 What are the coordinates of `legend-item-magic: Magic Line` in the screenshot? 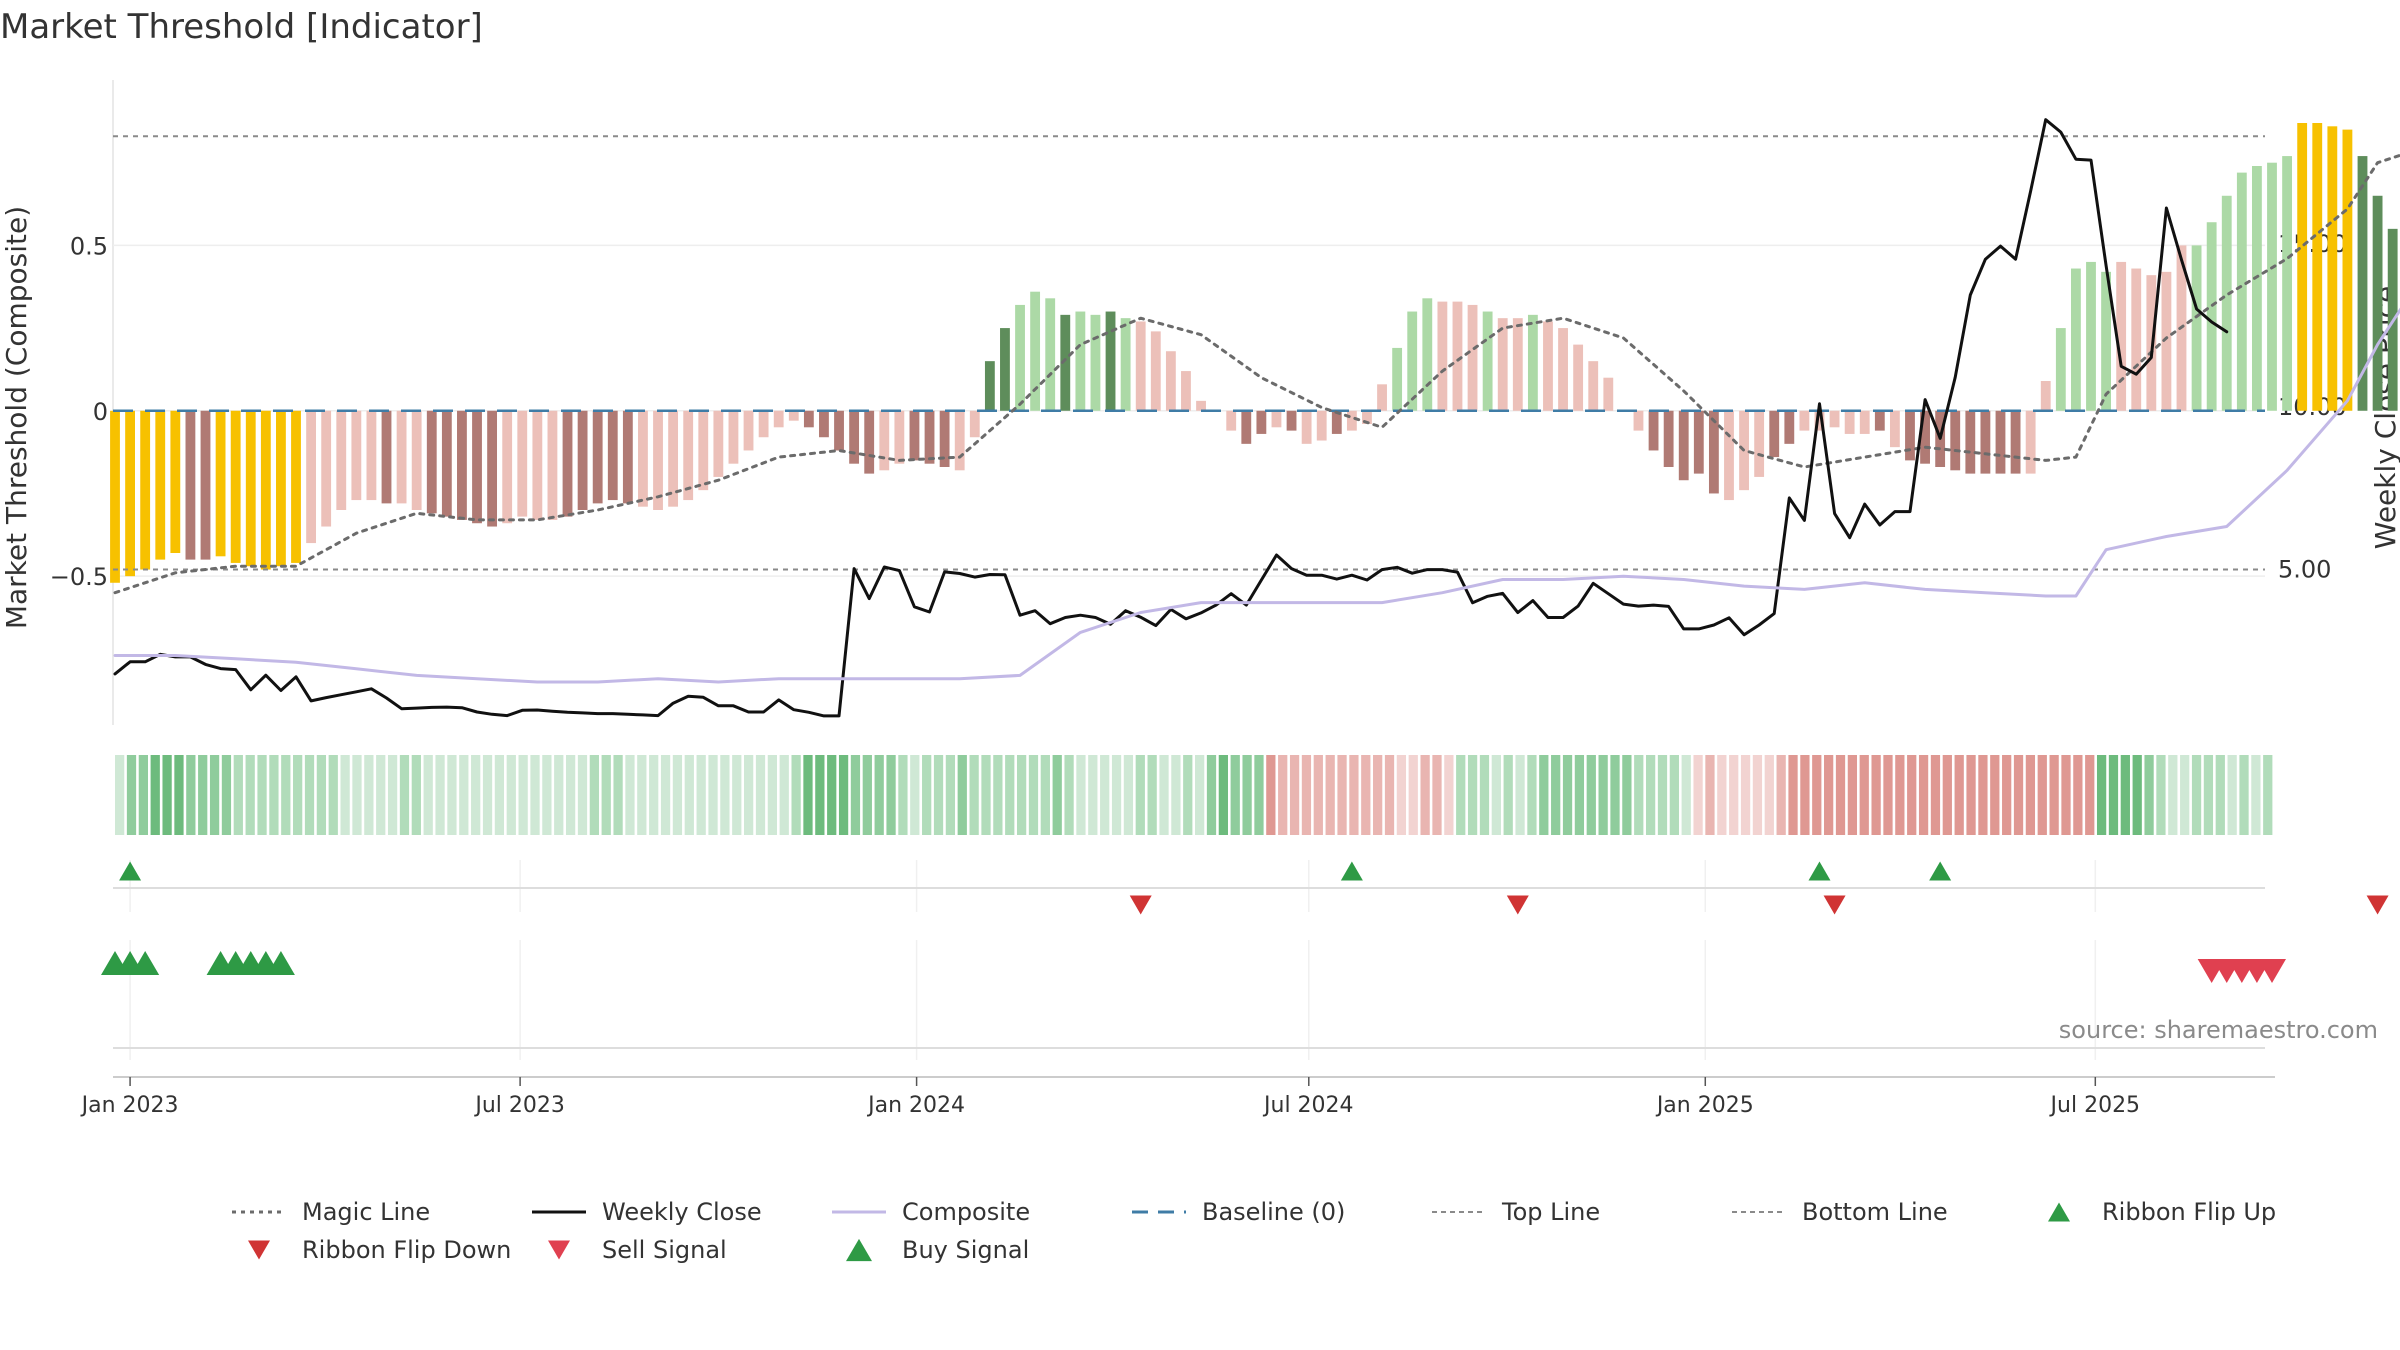 It's located at (380, 1212).